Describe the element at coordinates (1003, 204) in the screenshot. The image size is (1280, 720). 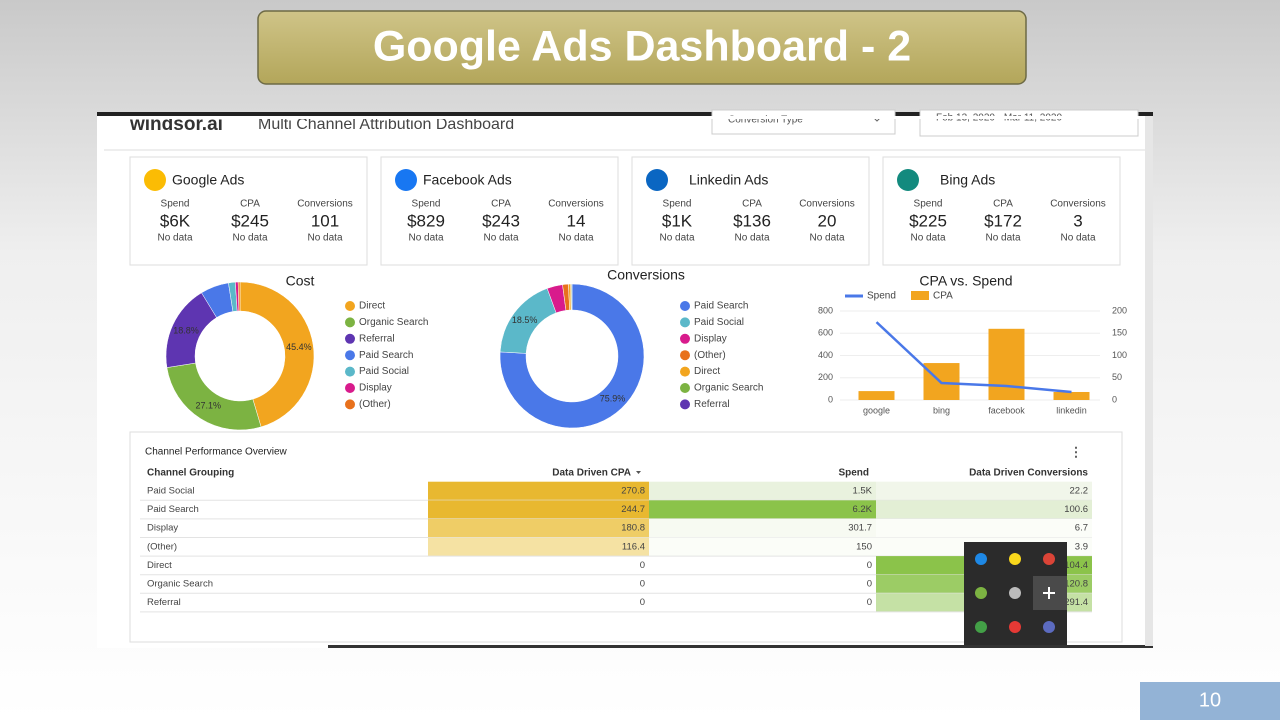
I see `metric-label: CPA` at that location.